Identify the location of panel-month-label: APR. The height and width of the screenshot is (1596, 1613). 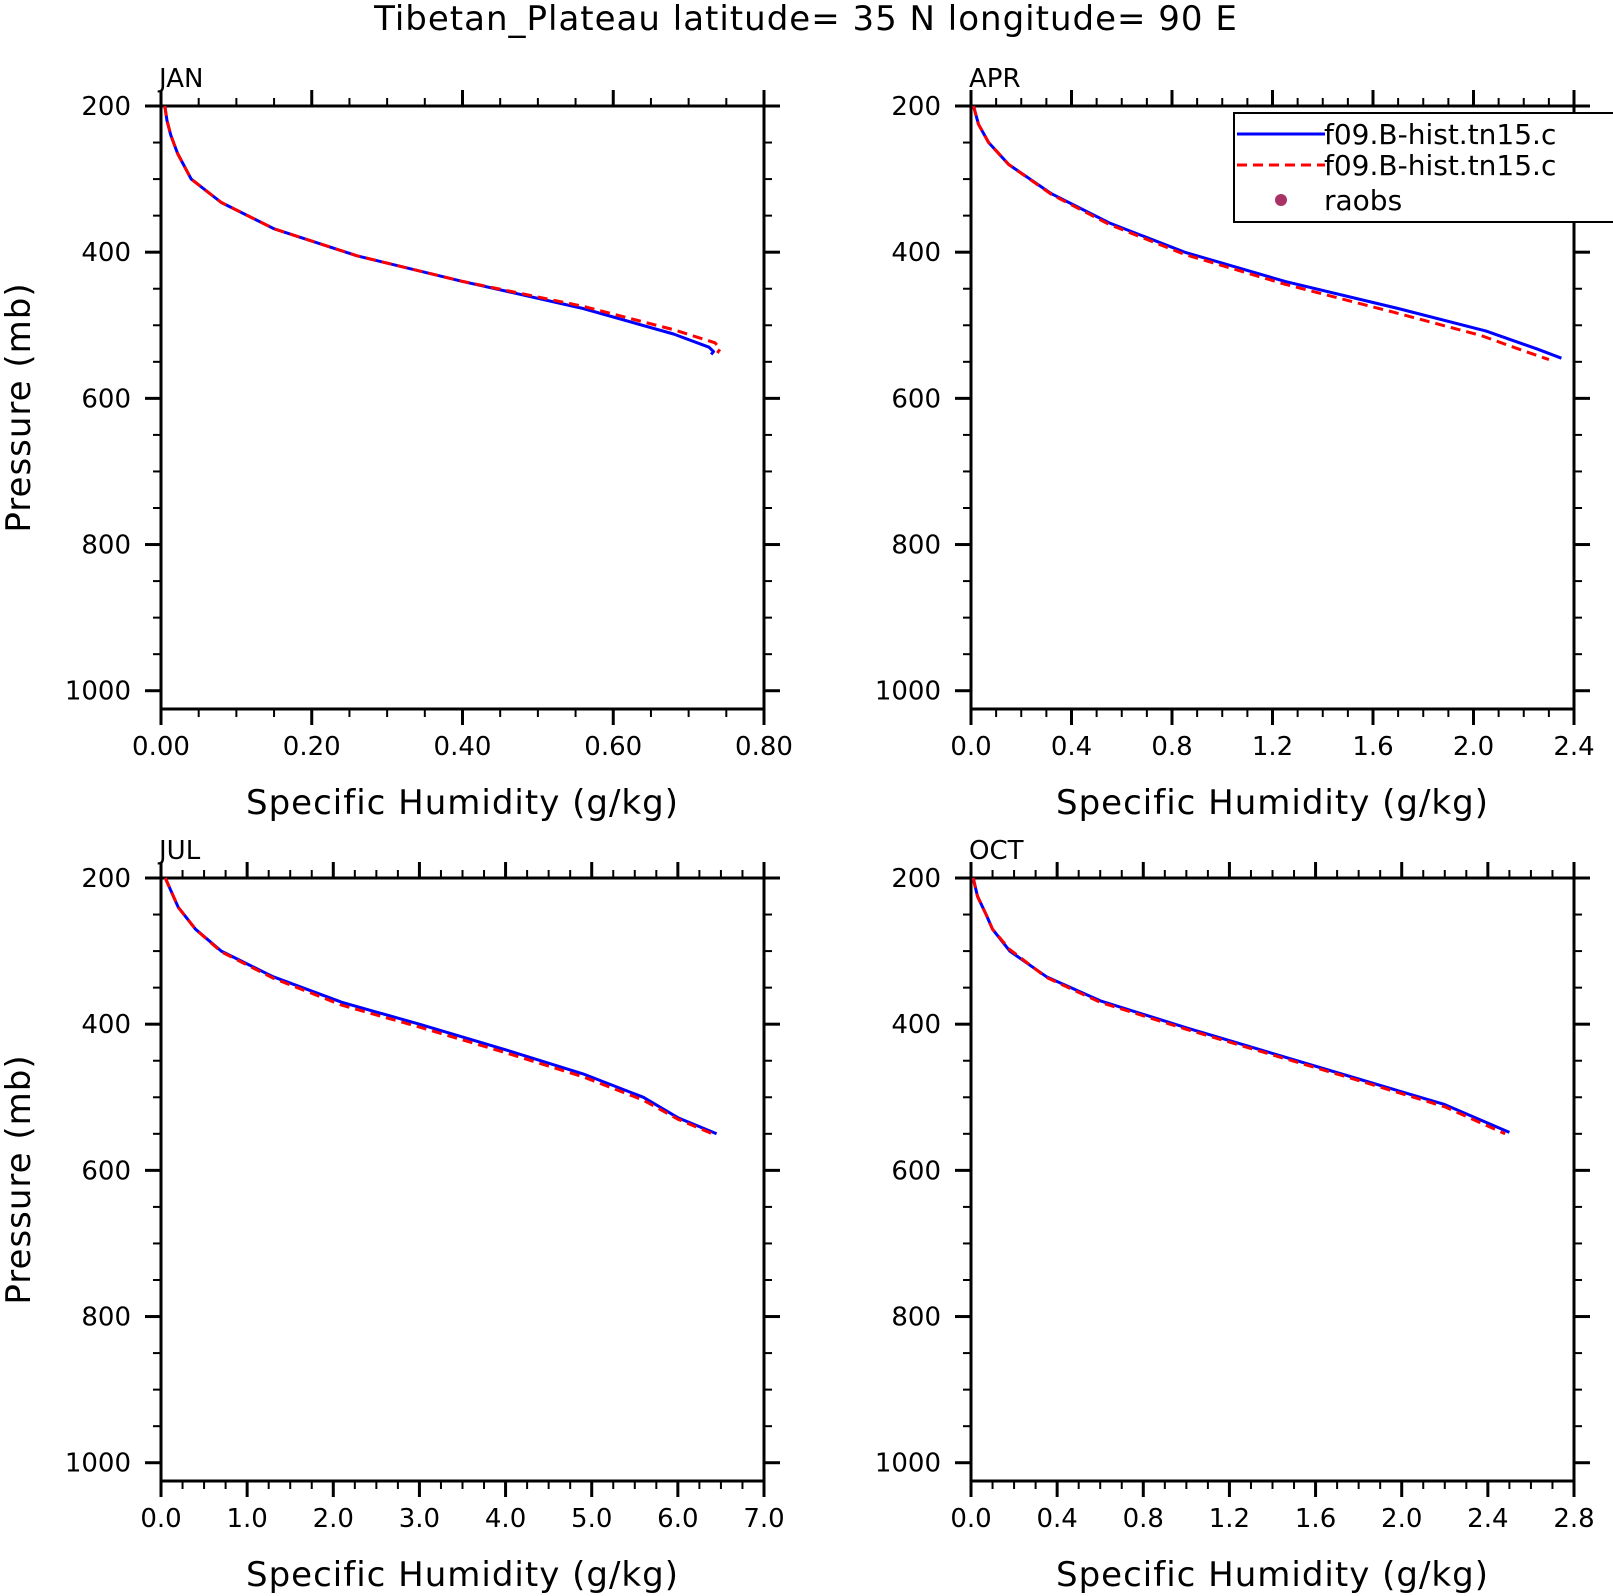
(995, 79).